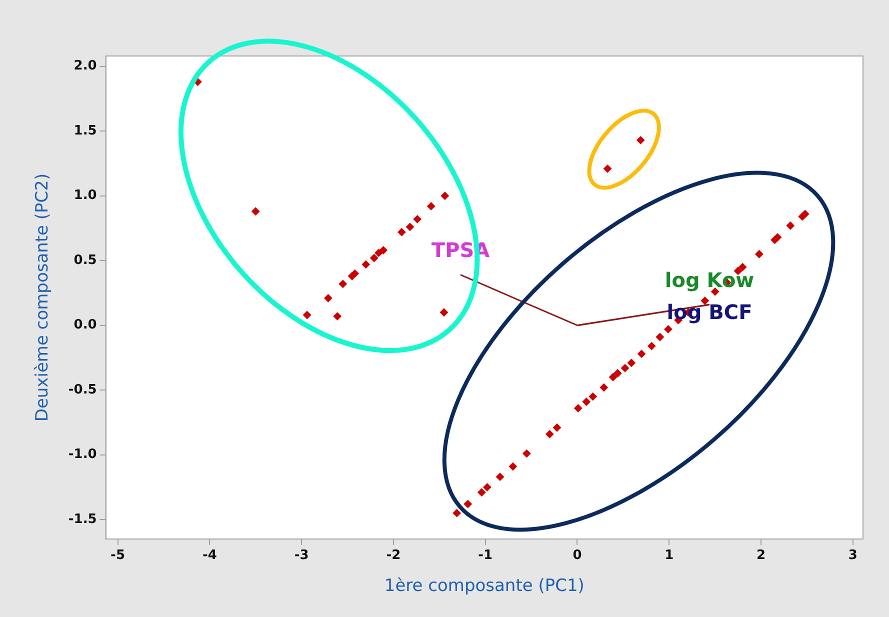  I want to click on x-tick-label: -3, so click(301, 556).